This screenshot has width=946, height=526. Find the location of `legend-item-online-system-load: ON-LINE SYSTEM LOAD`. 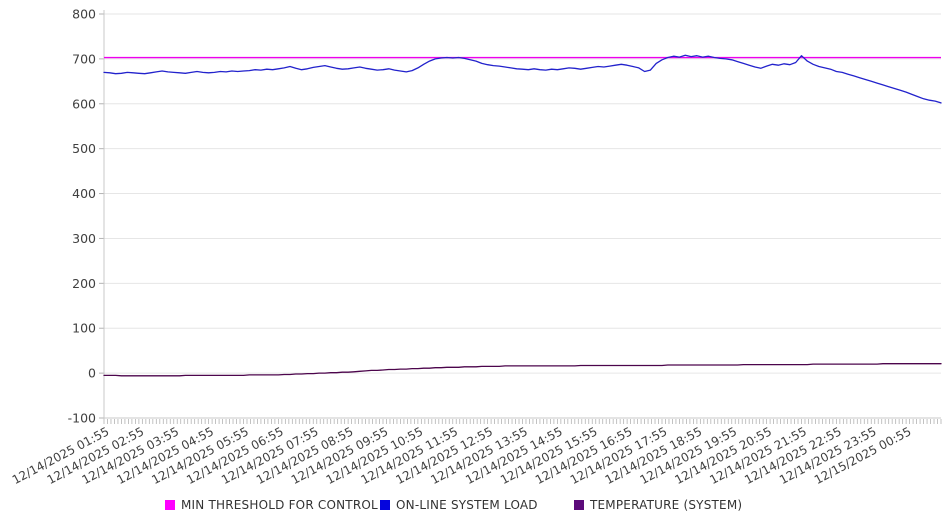

legend-item-online-system-load: ON-LINE SYSTEM LOAD is located at coordinates (459, 505).